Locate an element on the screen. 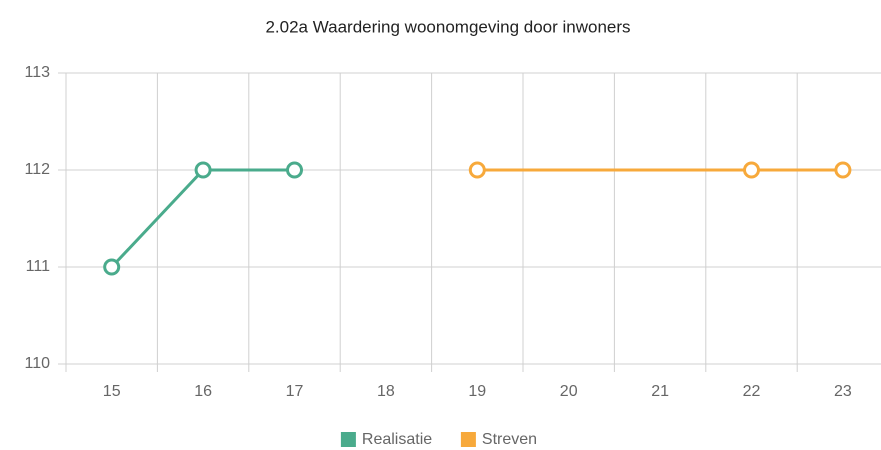 The width and height of the screenshot is (881, 450). x-tick-label: 22 is located at coordinates (752, 391).